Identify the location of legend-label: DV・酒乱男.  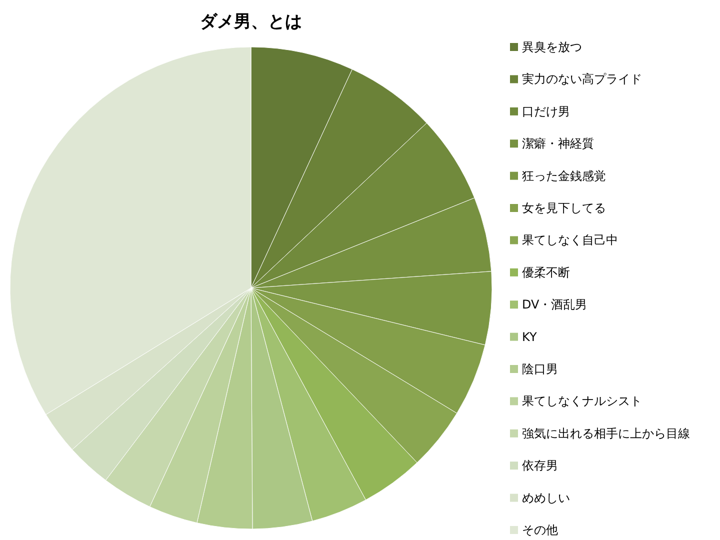
(555, 305).